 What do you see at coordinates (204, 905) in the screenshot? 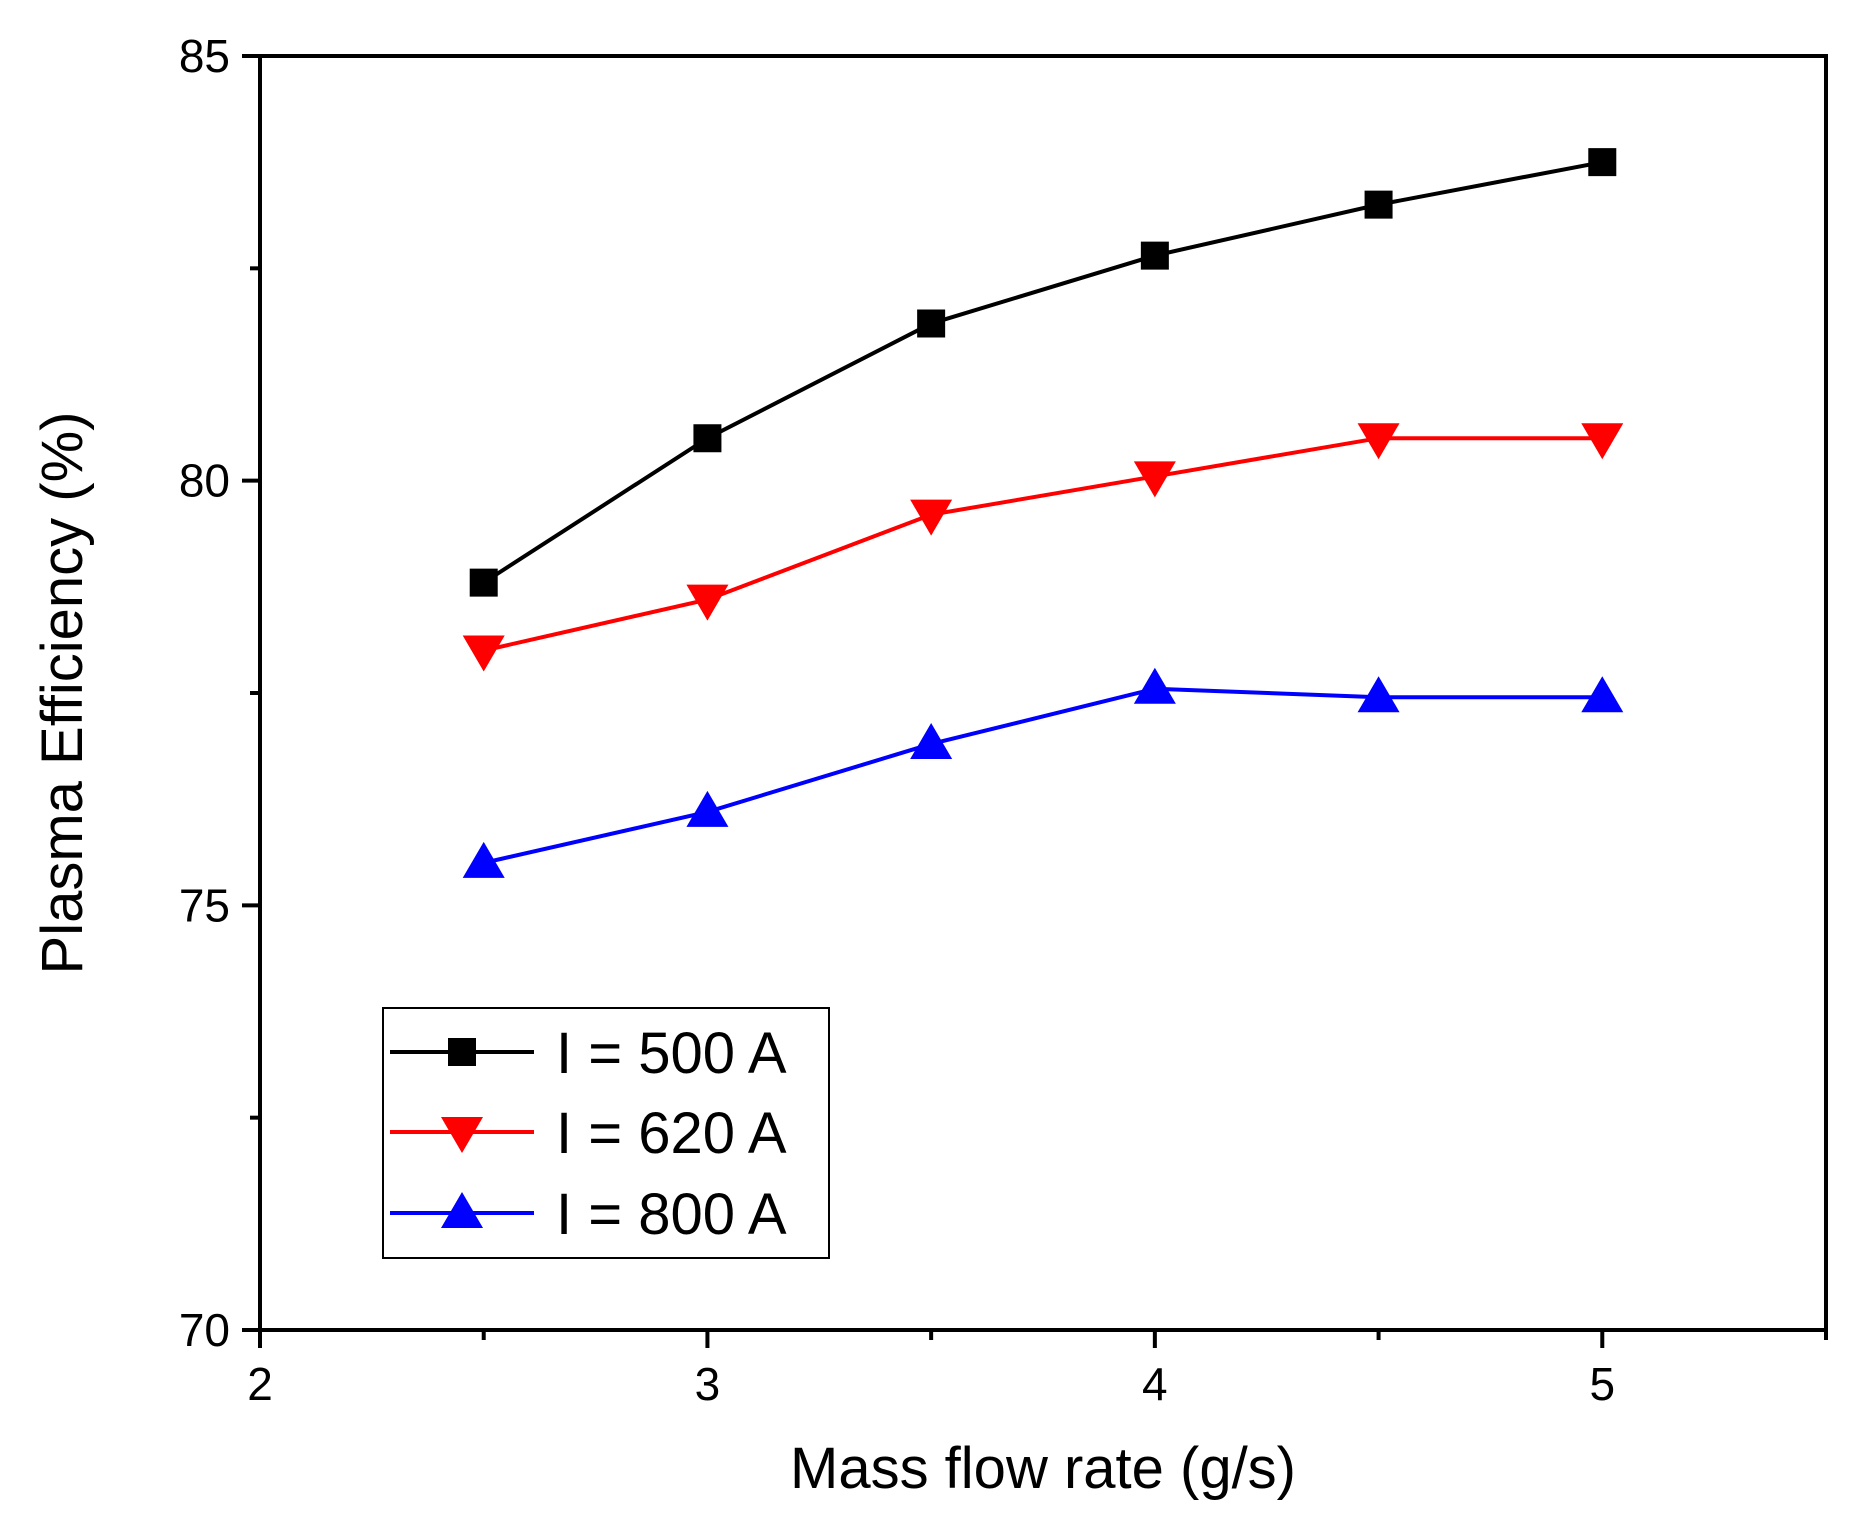
I see `y-tick-label: 75` at bounding box center [204, 905].